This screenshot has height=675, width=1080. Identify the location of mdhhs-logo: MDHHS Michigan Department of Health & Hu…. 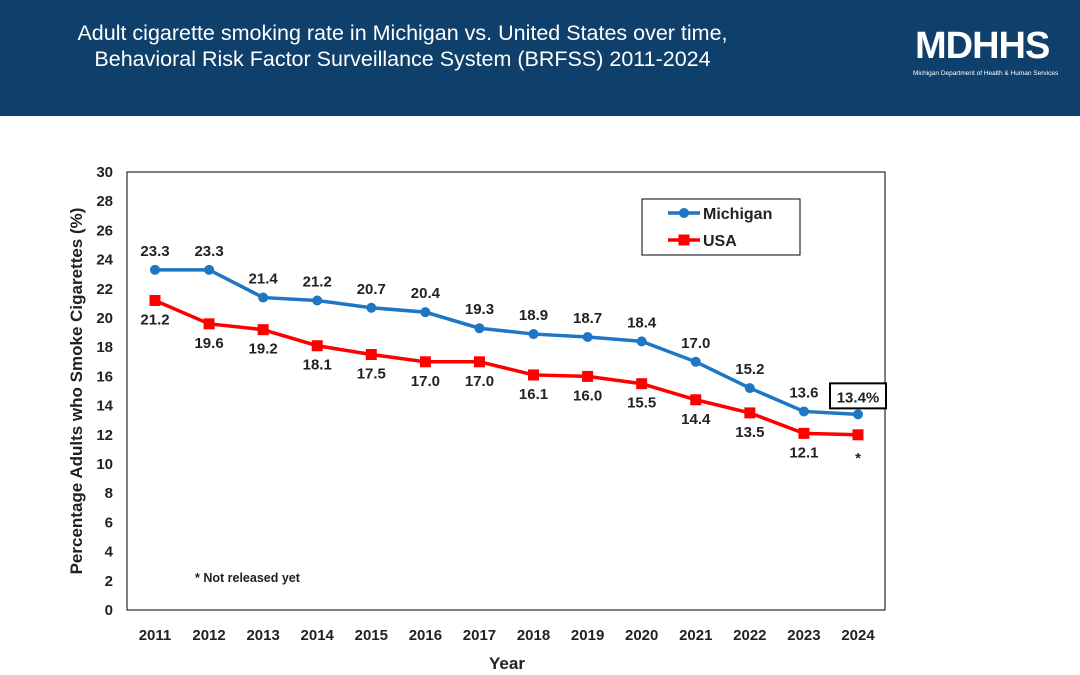
(990, 49).